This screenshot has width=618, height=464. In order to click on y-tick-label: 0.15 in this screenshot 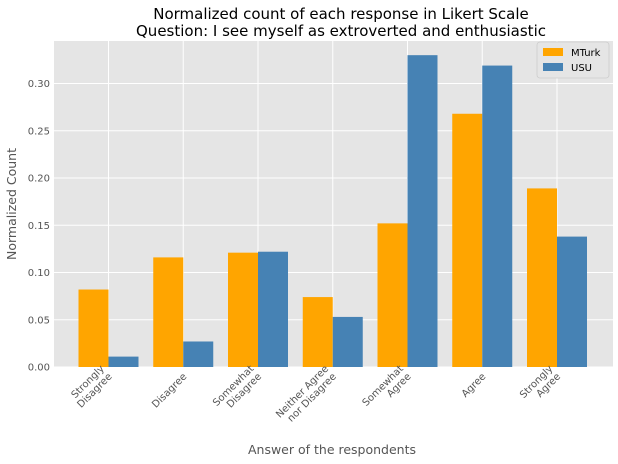, I will do `click(39, 226)`.